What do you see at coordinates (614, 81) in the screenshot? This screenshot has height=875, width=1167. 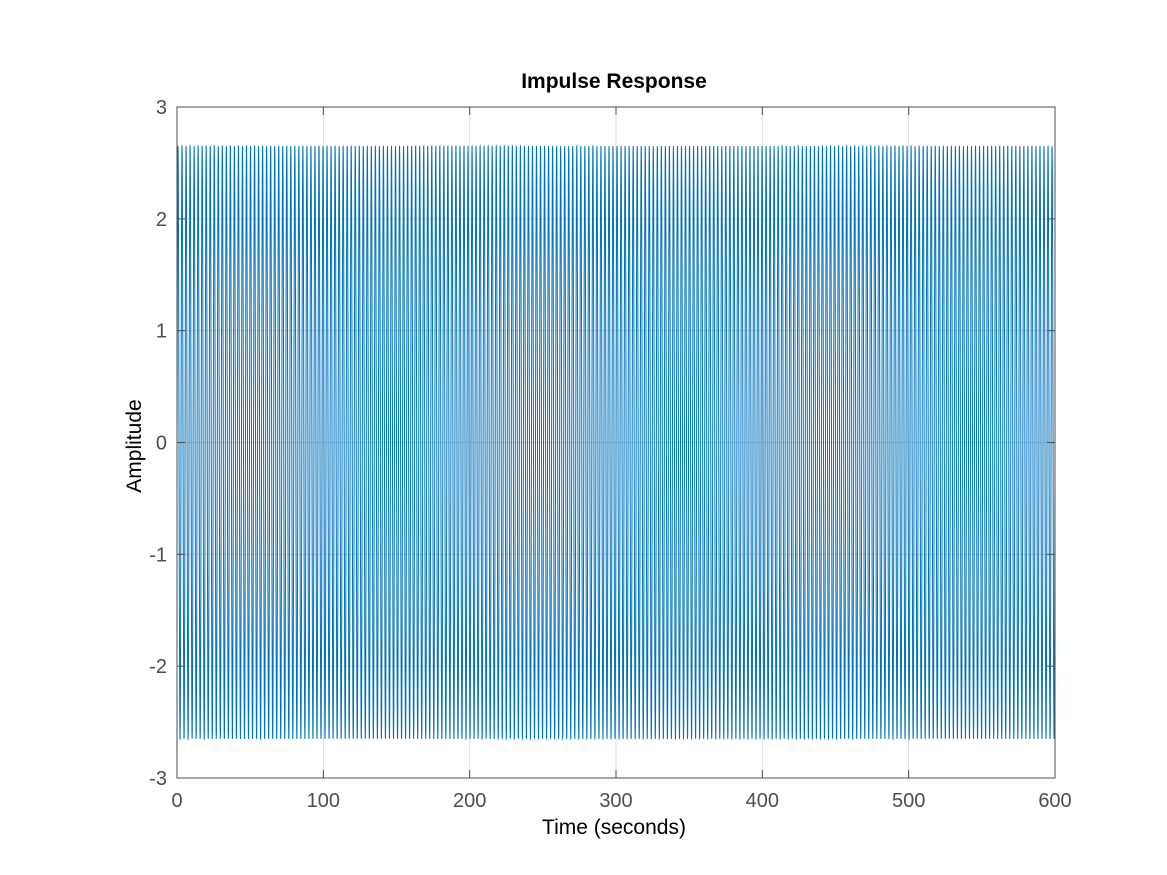 I see `chart-title: Impulse Response` at bounding box center [614, 81].